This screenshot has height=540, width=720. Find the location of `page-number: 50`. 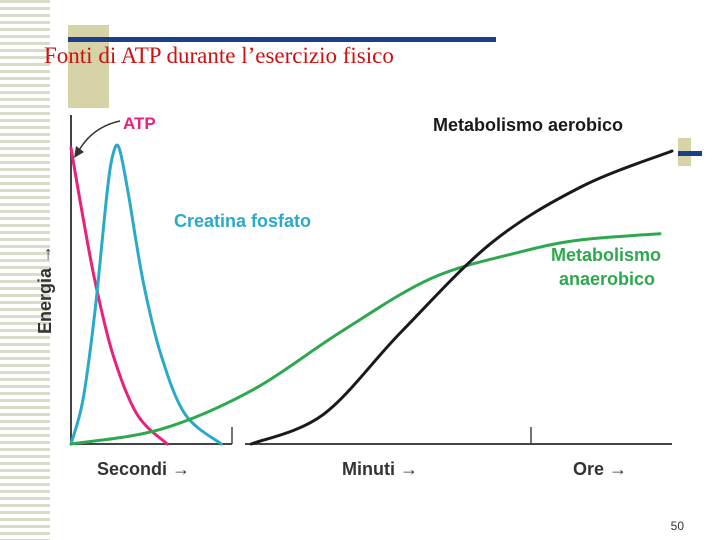

page-number: 50 is located at coordinates (677, 526).